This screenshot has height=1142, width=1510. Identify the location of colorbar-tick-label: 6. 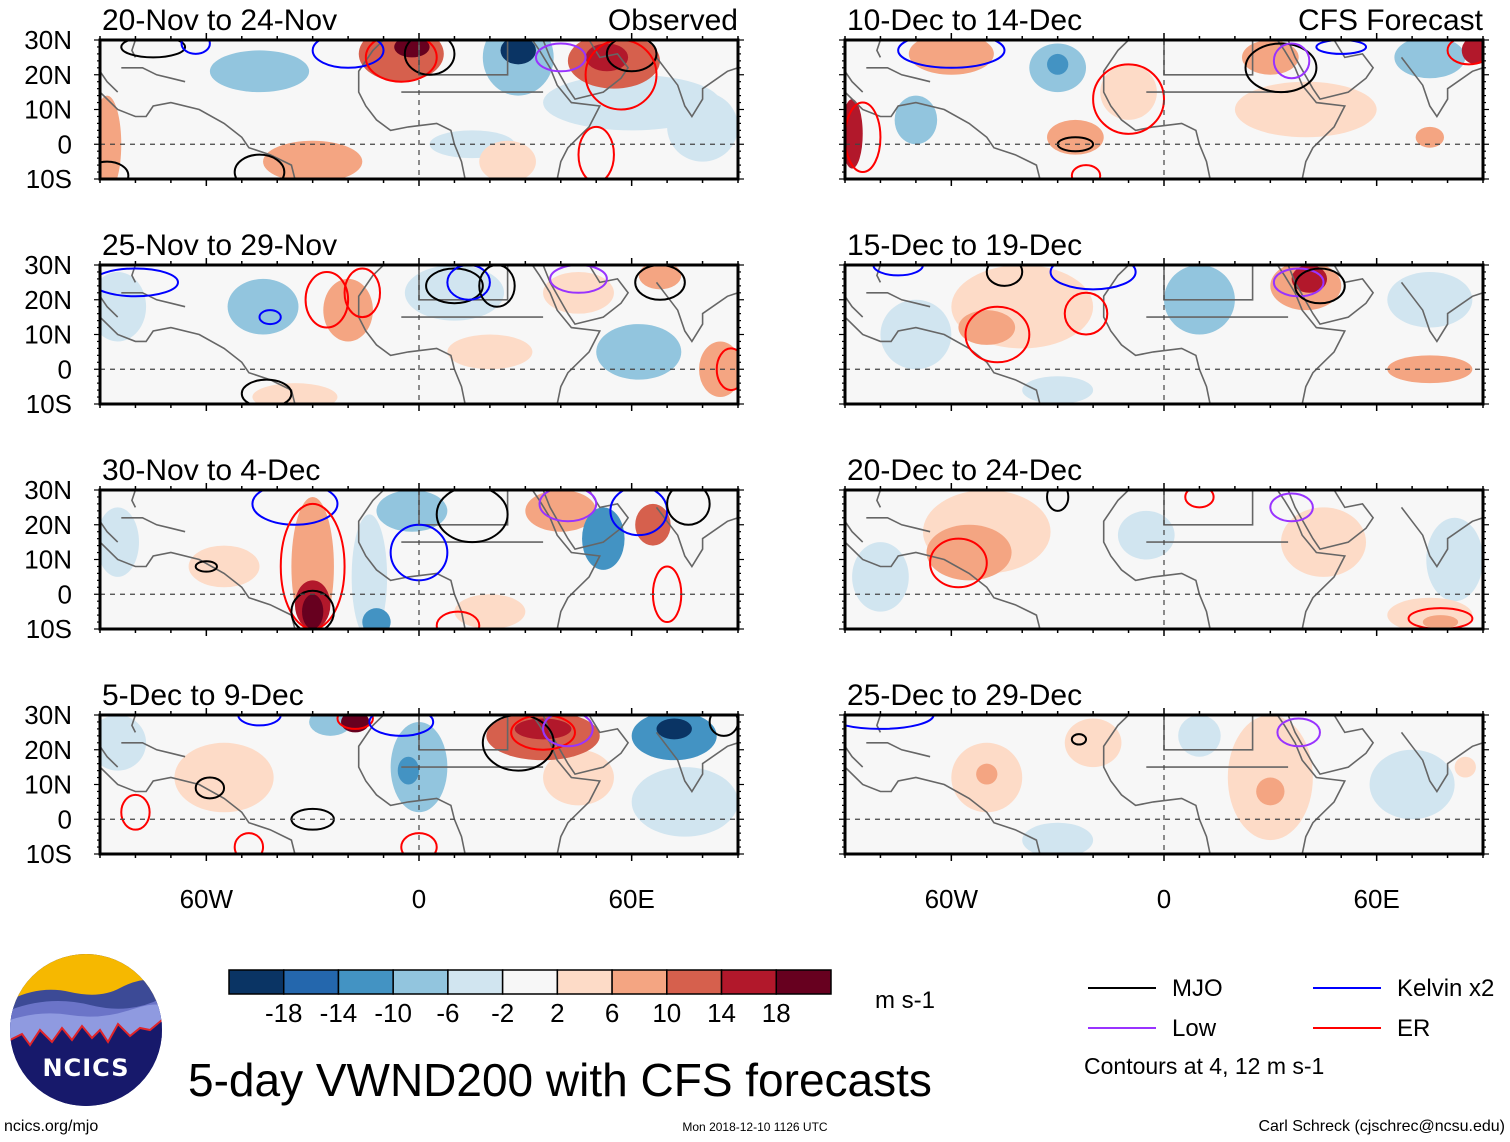
(612, 1013).